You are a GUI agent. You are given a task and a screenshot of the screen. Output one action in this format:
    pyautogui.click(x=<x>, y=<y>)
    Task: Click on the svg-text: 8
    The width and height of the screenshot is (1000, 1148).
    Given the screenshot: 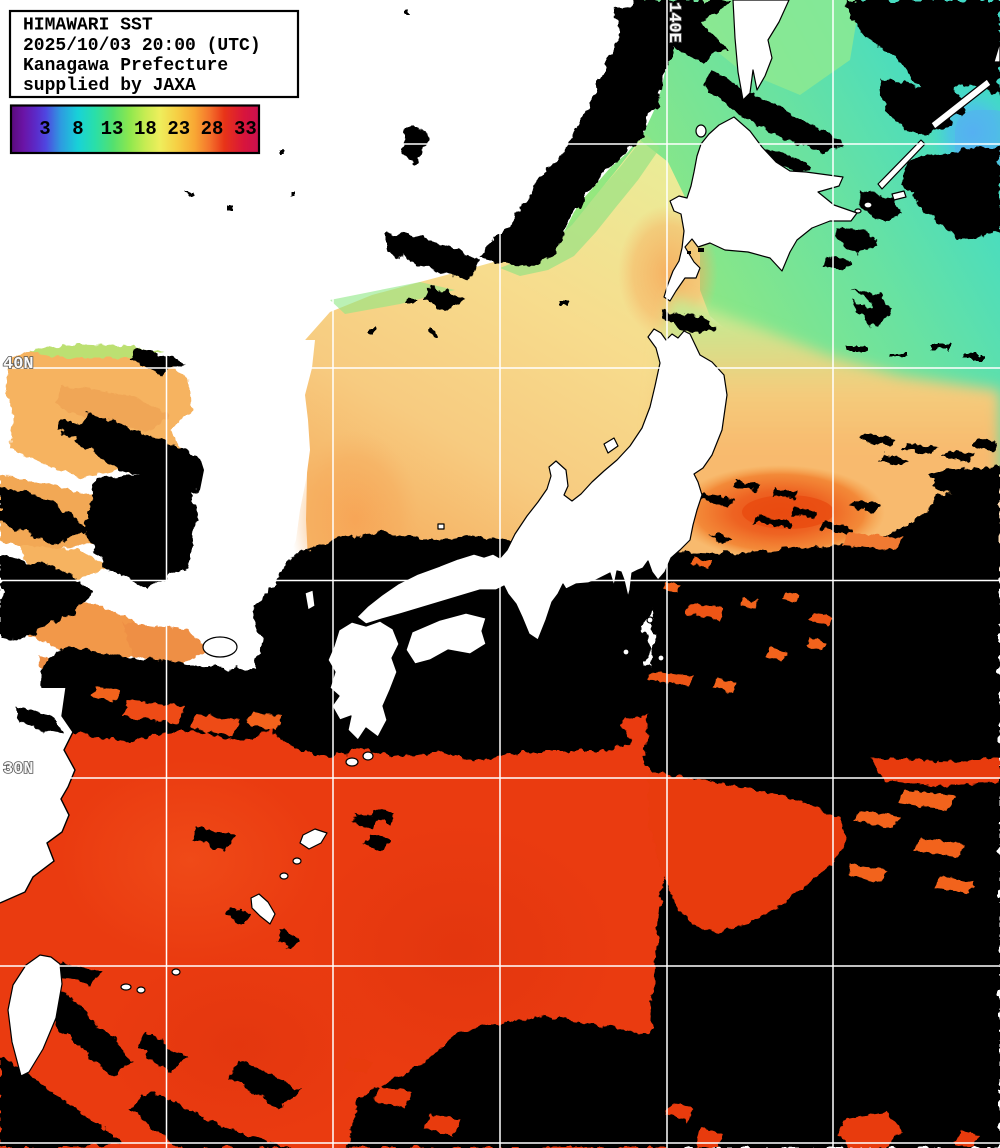 What is the action you would take?
    pyautogui.click(x=77, y=129)
    